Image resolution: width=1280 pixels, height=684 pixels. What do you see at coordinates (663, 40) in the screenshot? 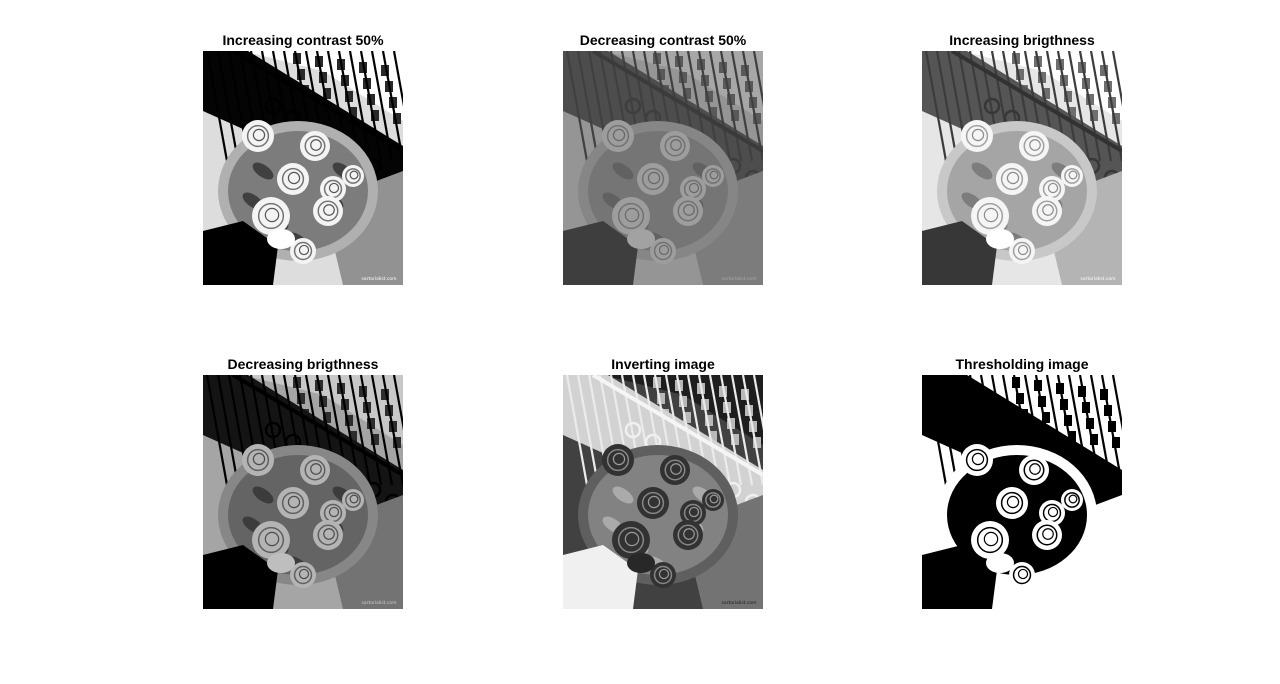
I see `subplot-title: Decreasing contrast 50%` at bounding box center [663, 40].